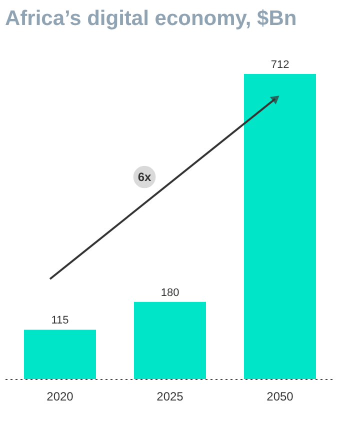 The image size is (360, 422). What do you see at coordinates (145, 177) in the screenshot?
I see `annotation: 6x` at bounding box center [145, 177].